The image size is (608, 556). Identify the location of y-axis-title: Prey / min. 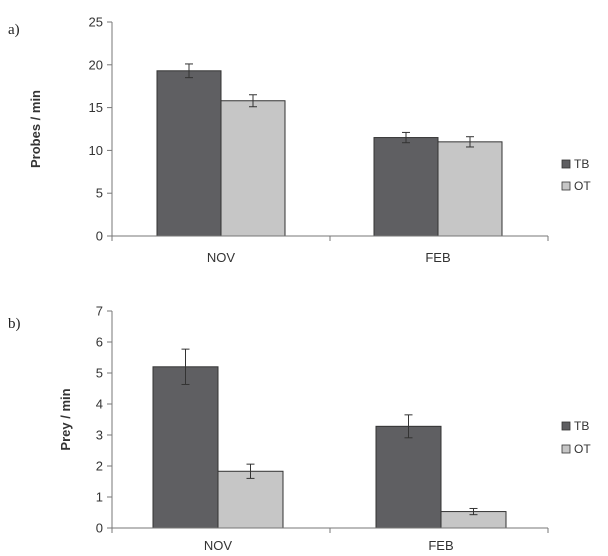
(65, 419).